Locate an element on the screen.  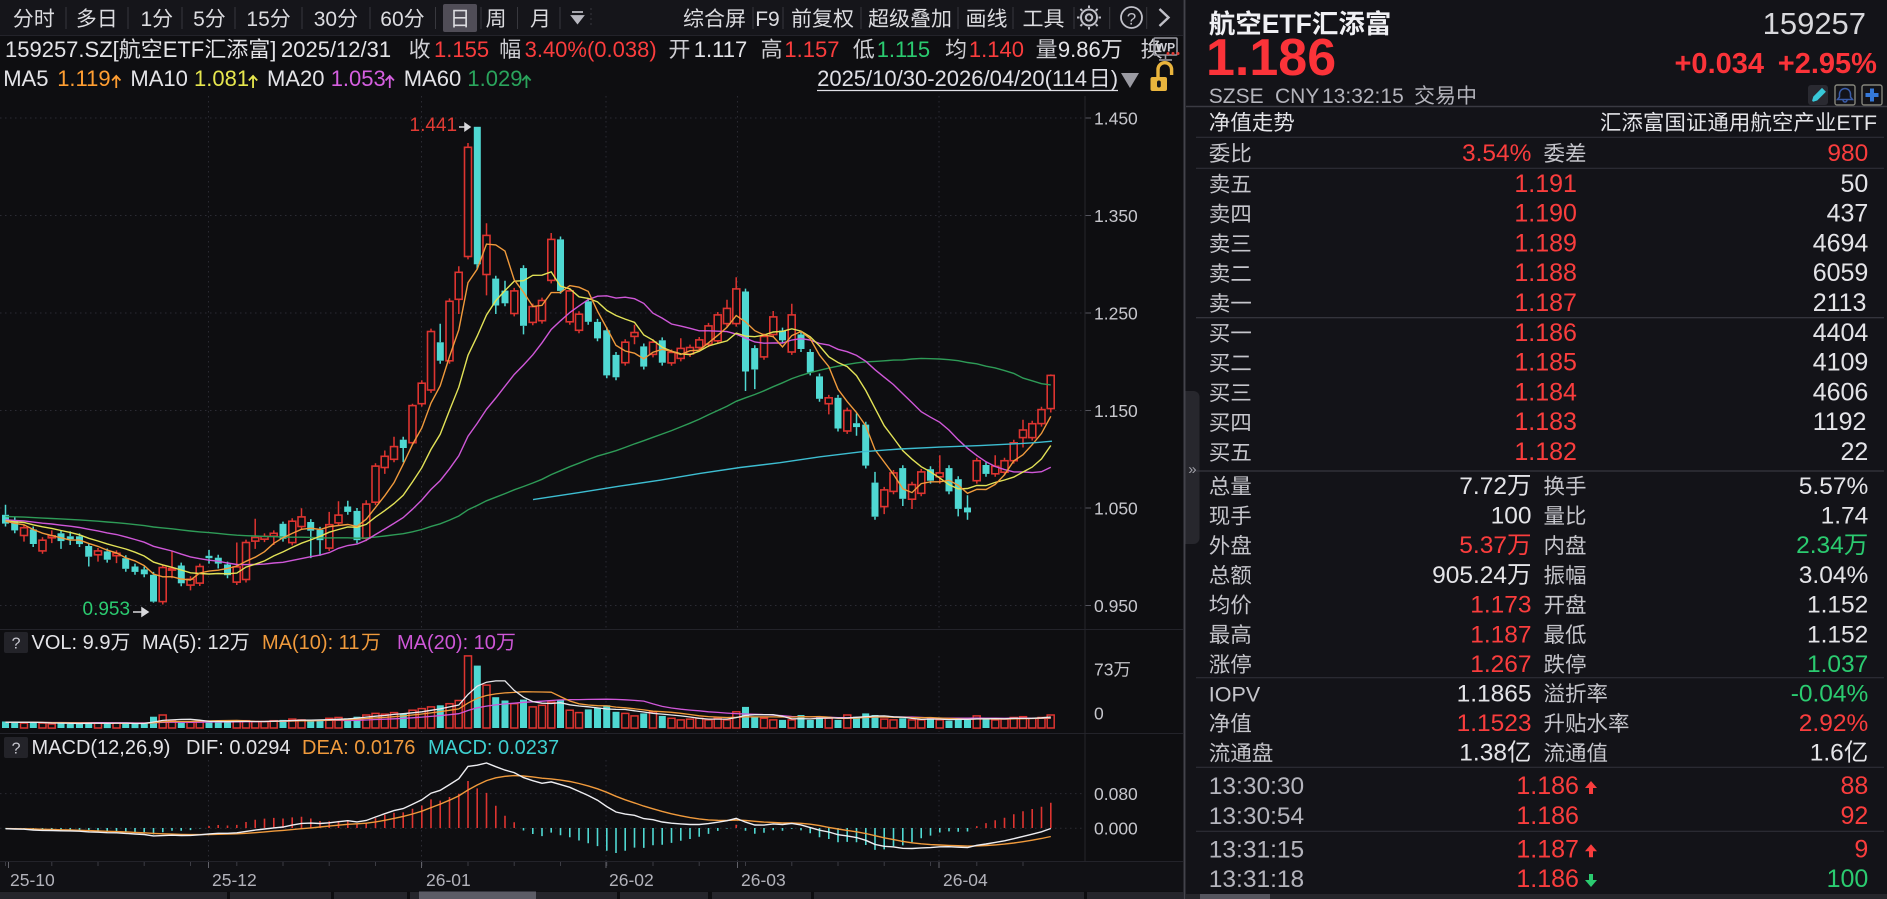
svg-text: 1 is located at coordinates (147, 19).